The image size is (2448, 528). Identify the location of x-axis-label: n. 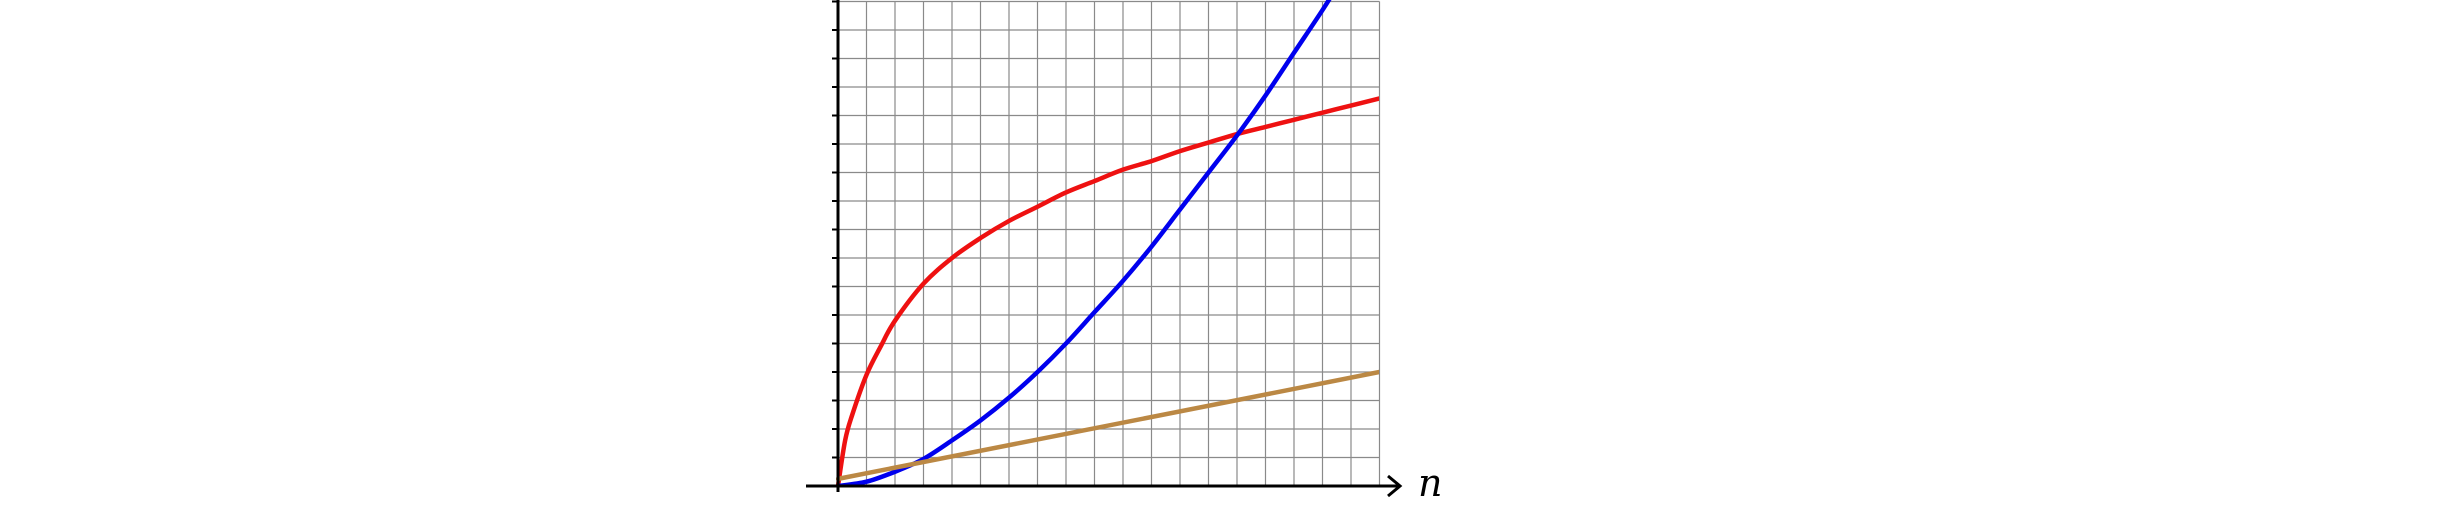
(1430, 483).